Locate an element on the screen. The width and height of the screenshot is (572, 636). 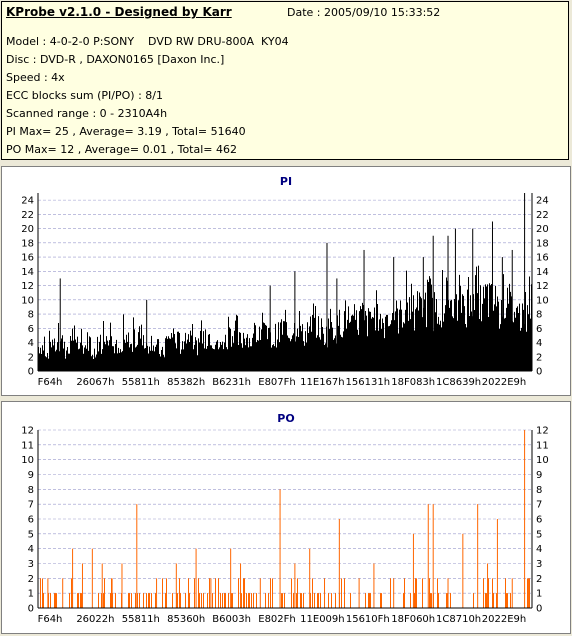
po-xtick: 11E009h is located at coordinates (322, 619).